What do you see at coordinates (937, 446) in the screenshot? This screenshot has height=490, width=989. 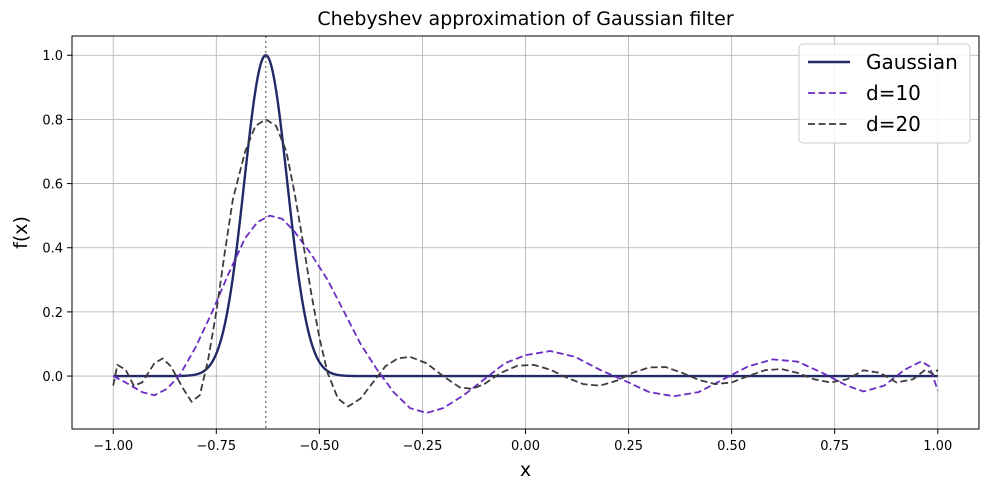 I see `x-tick-label: 1.00` at bounding box center [937, 446].